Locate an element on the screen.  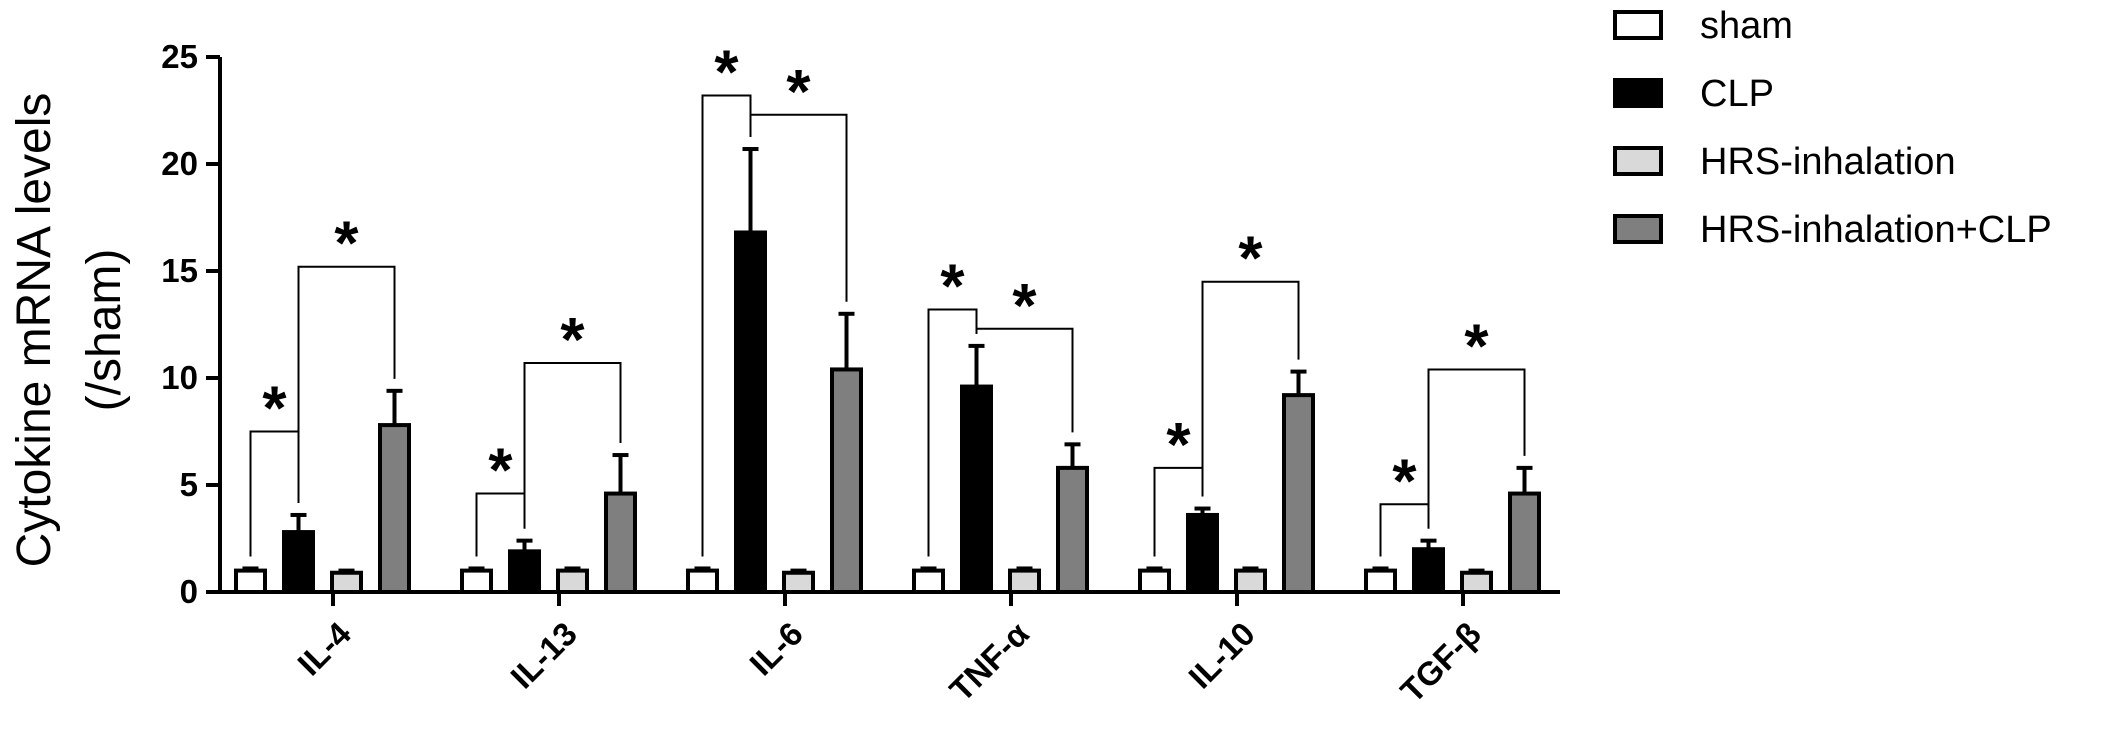
x-tick-label: TNF-α is located at coordinates (989, 662).